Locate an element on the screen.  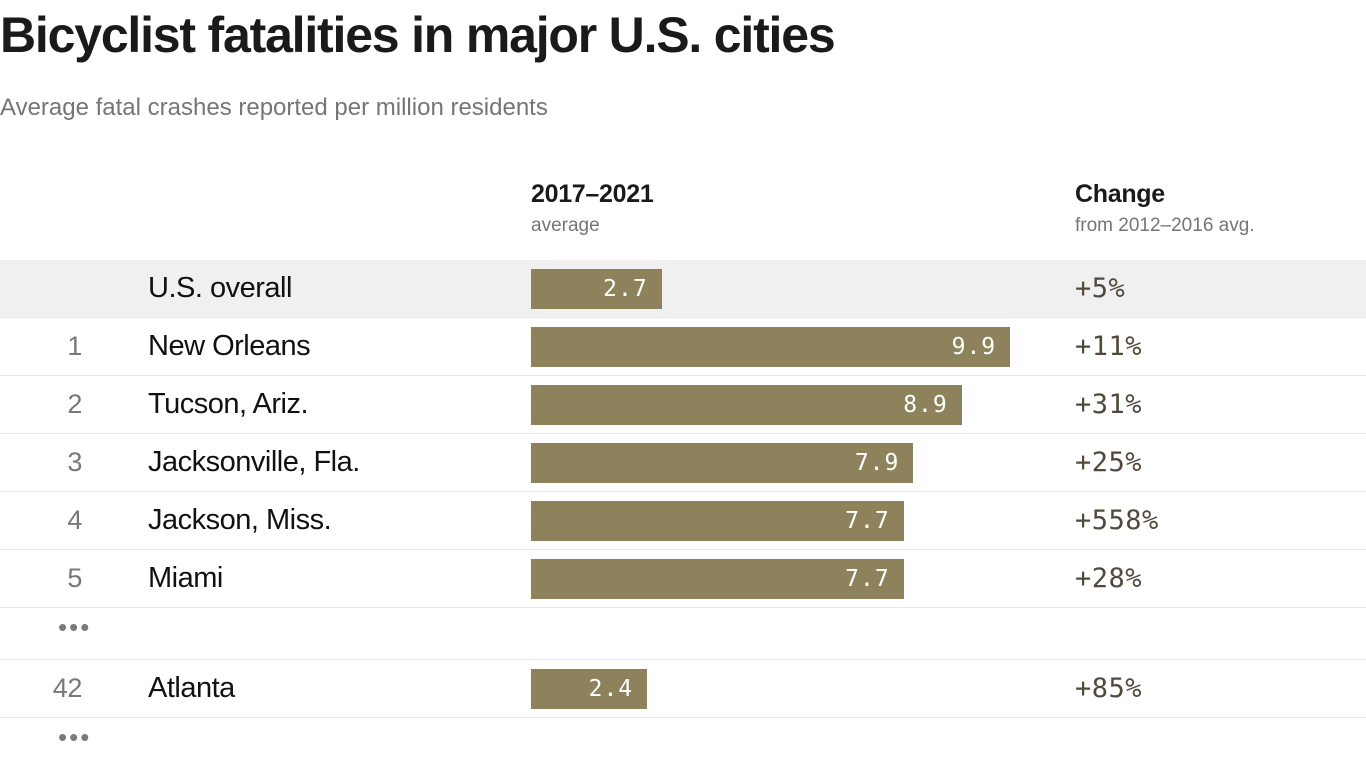
row-bar: 7.9 is located at coordinates (722, 462).